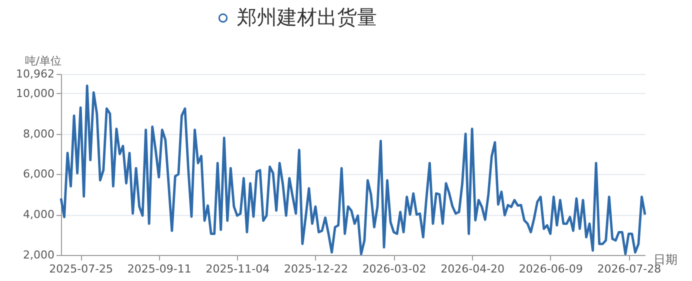  I want to click on y-axis-title: 吨/单位, so click(43, 61).